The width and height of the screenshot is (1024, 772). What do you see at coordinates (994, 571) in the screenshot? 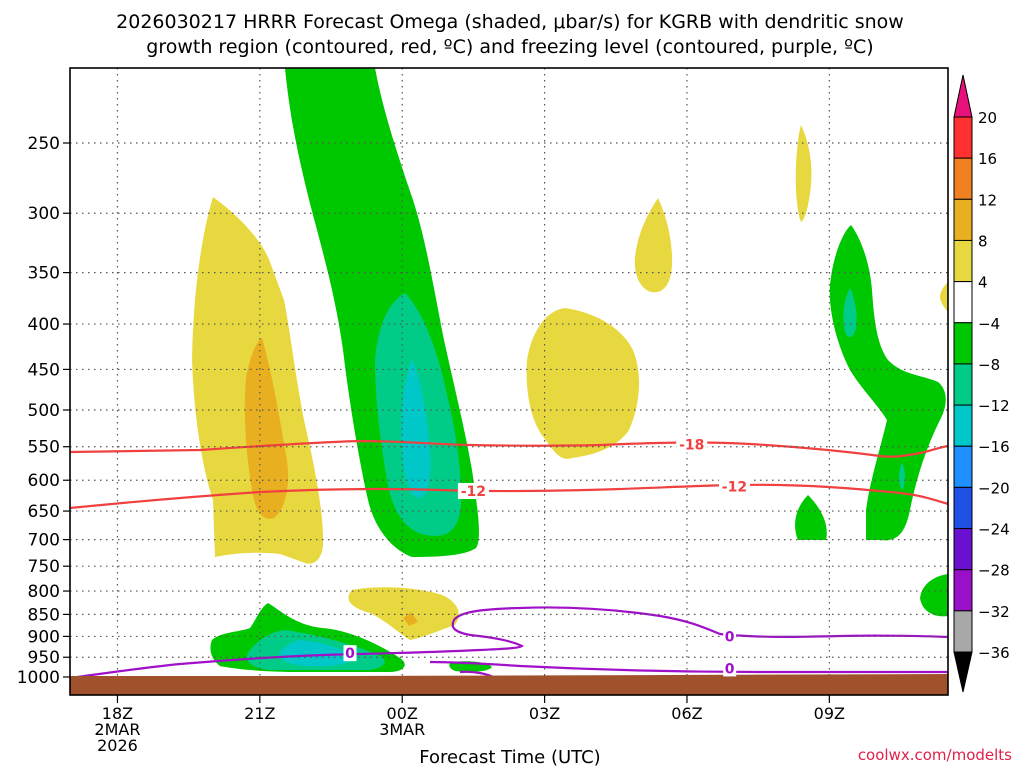
I see `colorbar-label-11: −28` at bounding box center [994, 571].